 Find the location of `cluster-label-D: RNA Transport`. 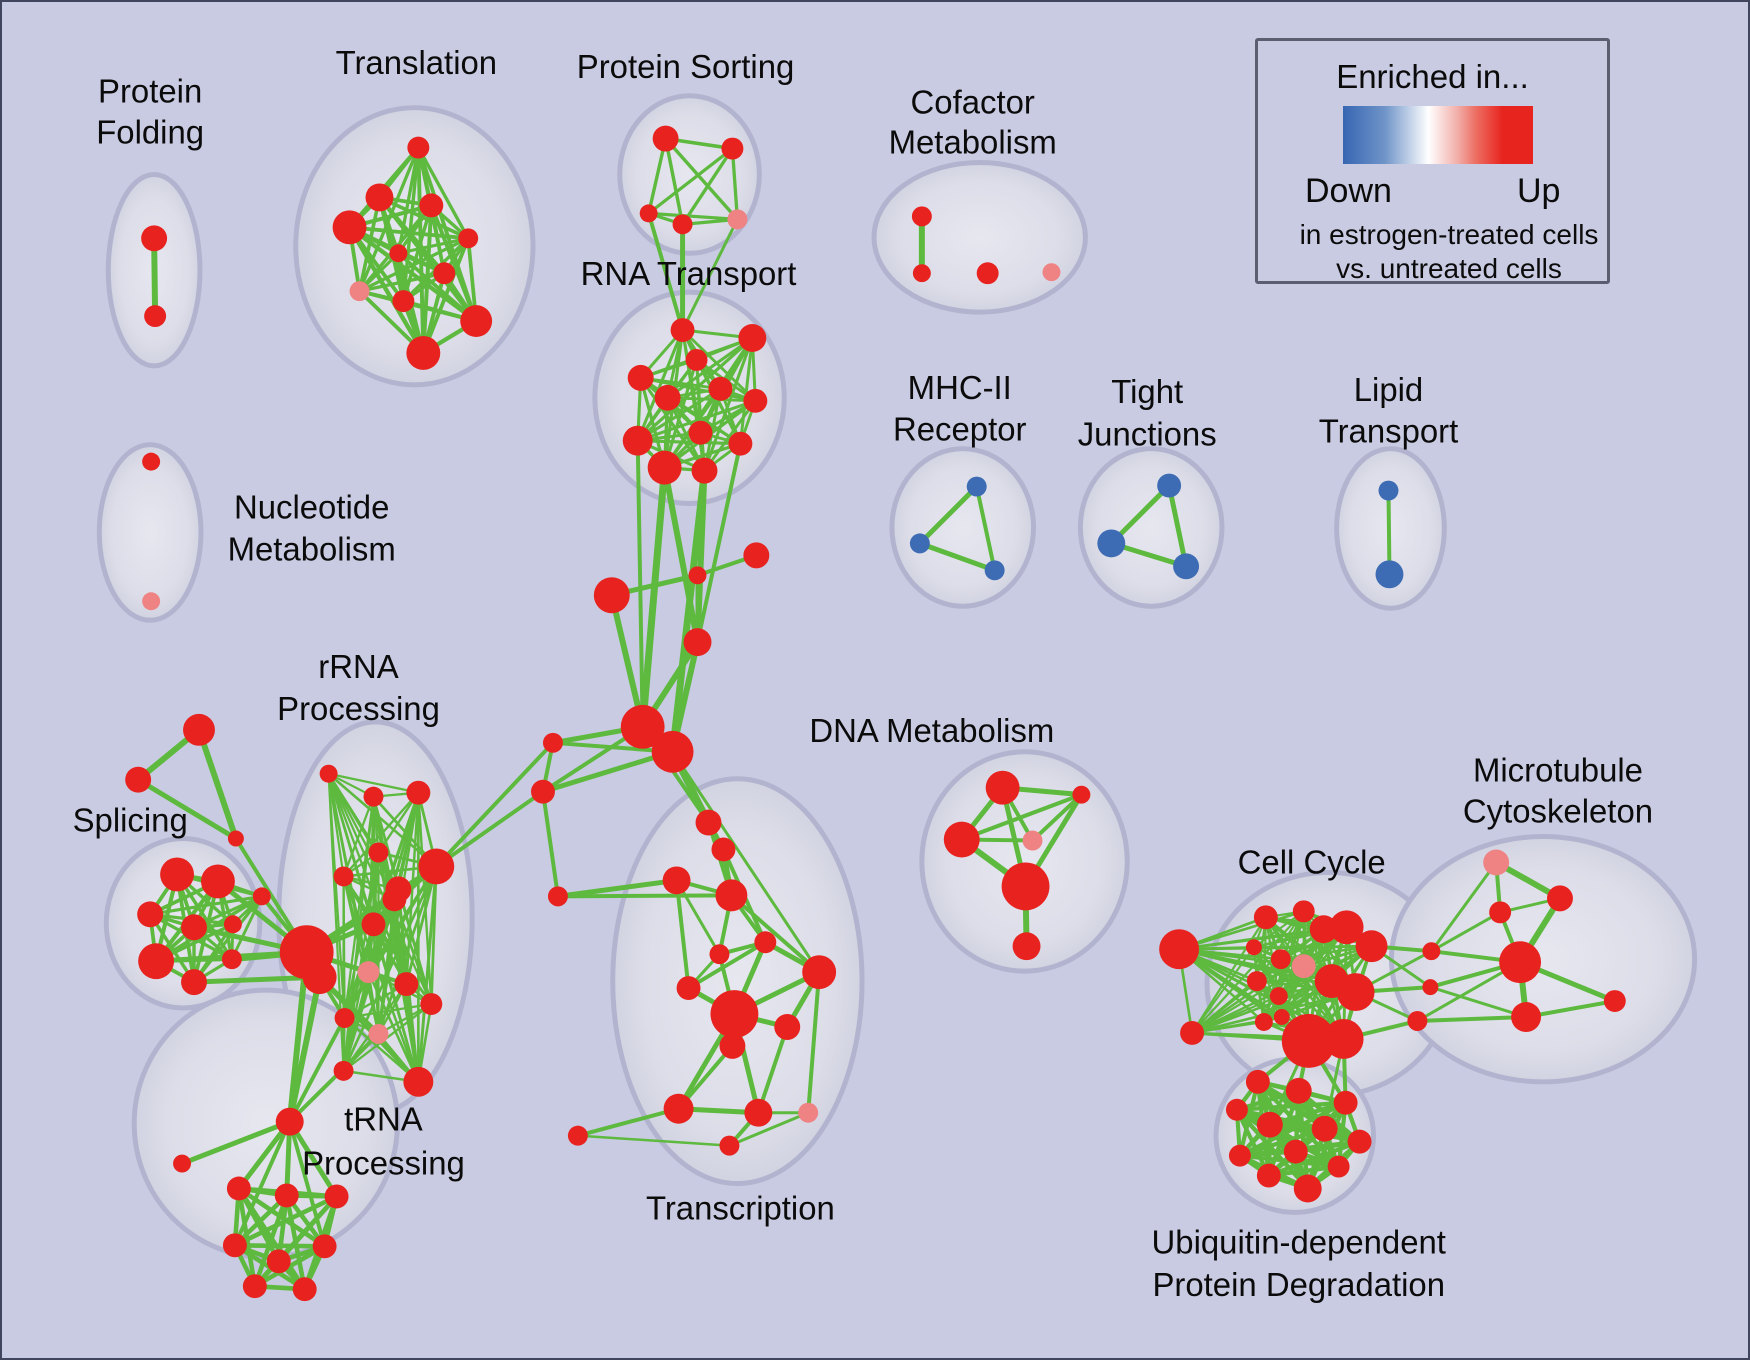

cluster-label-D: RNA Transport is located at coordinates (689, 273).